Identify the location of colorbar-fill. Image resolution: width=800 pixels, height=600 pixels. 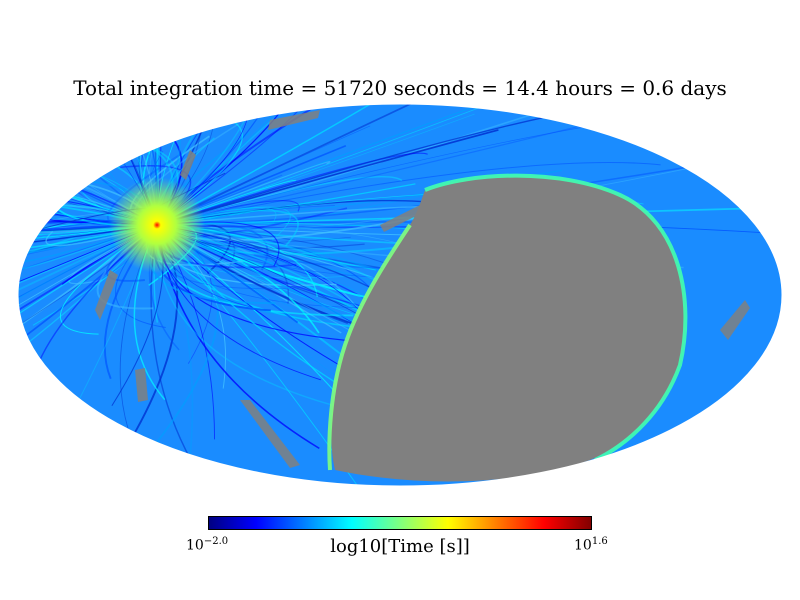
(400, 523).